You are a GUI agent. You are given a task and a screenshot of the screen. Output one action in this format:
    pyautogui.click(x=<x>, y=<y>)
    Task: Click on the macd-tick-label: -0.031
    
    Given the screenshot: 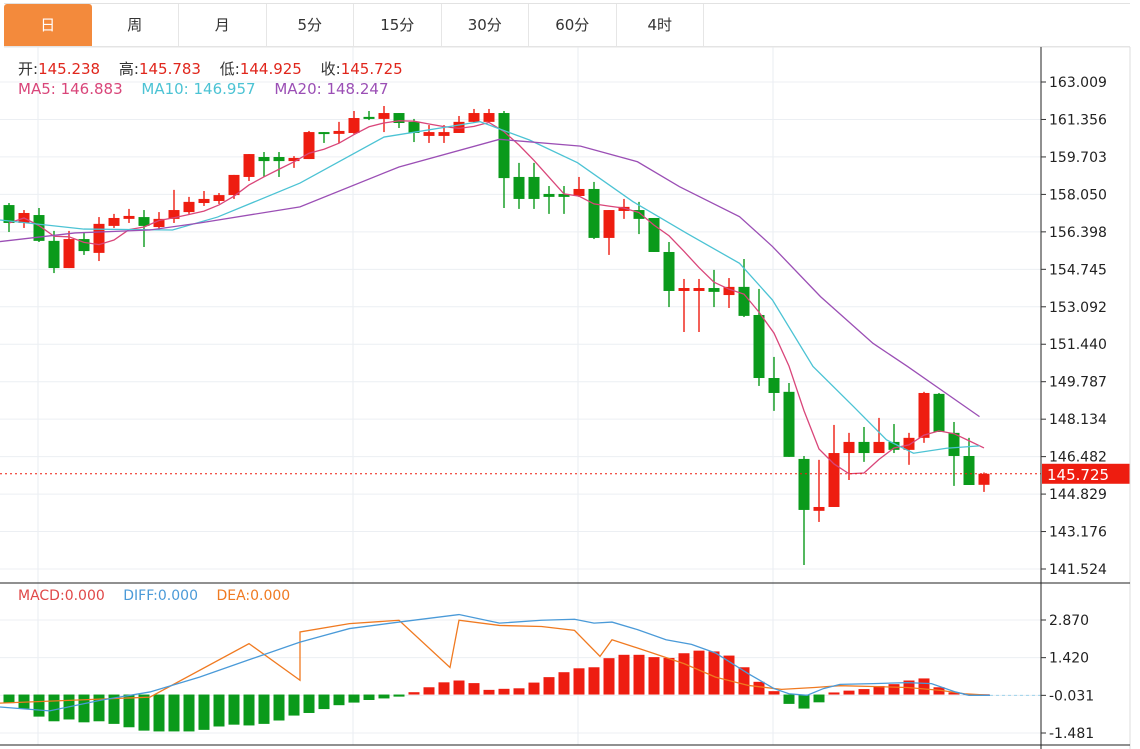 What is the action you would take?
    pyautogui.click(x=1071, y=696)
    